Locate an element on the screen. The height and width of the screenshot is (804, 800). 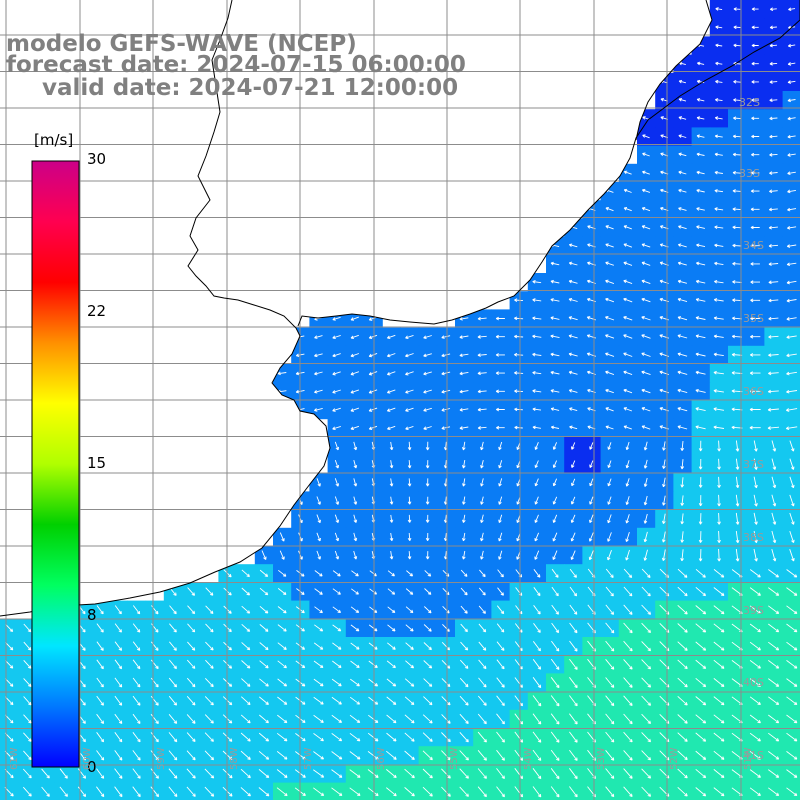
valid-date: valid date: 2024-07-21 12:00:00 is located at coordinates (250, 88).